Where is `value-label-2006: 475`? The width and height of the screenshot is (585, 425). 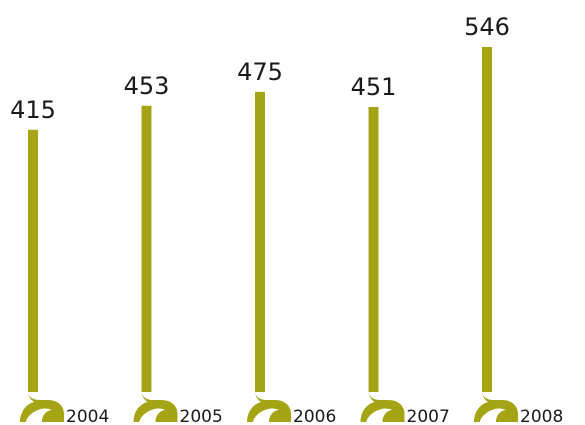
value-label-2006: 475 is located at coordinates (260, 72).